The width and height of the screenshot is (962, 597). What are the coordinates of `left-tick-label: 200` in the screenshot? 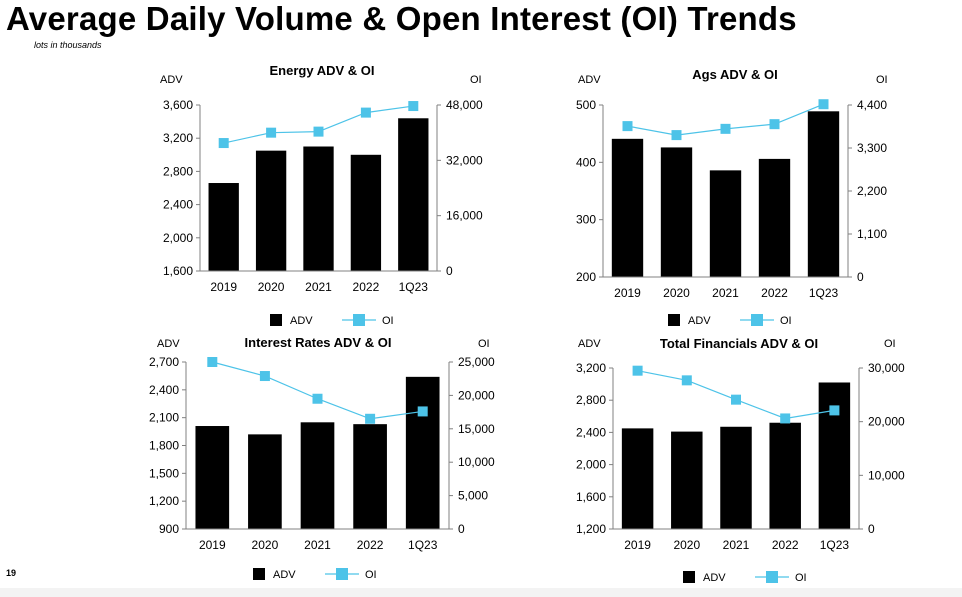 It's located at (586, 277).